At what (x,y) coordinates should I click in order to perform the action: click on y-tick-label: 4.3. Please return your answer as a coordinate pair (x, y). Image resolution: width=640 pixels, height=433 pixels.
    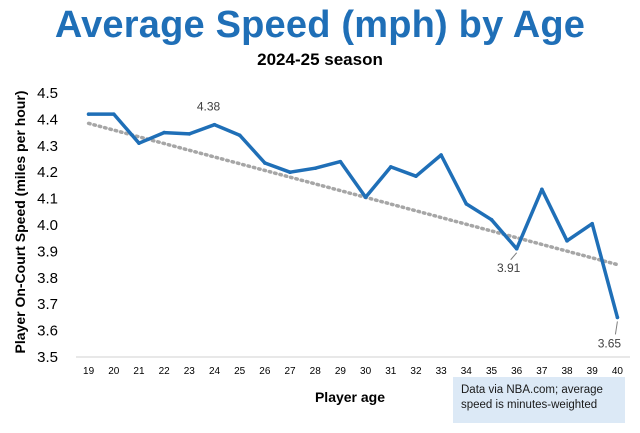
    Looking at the image, I should click on (47, 146).